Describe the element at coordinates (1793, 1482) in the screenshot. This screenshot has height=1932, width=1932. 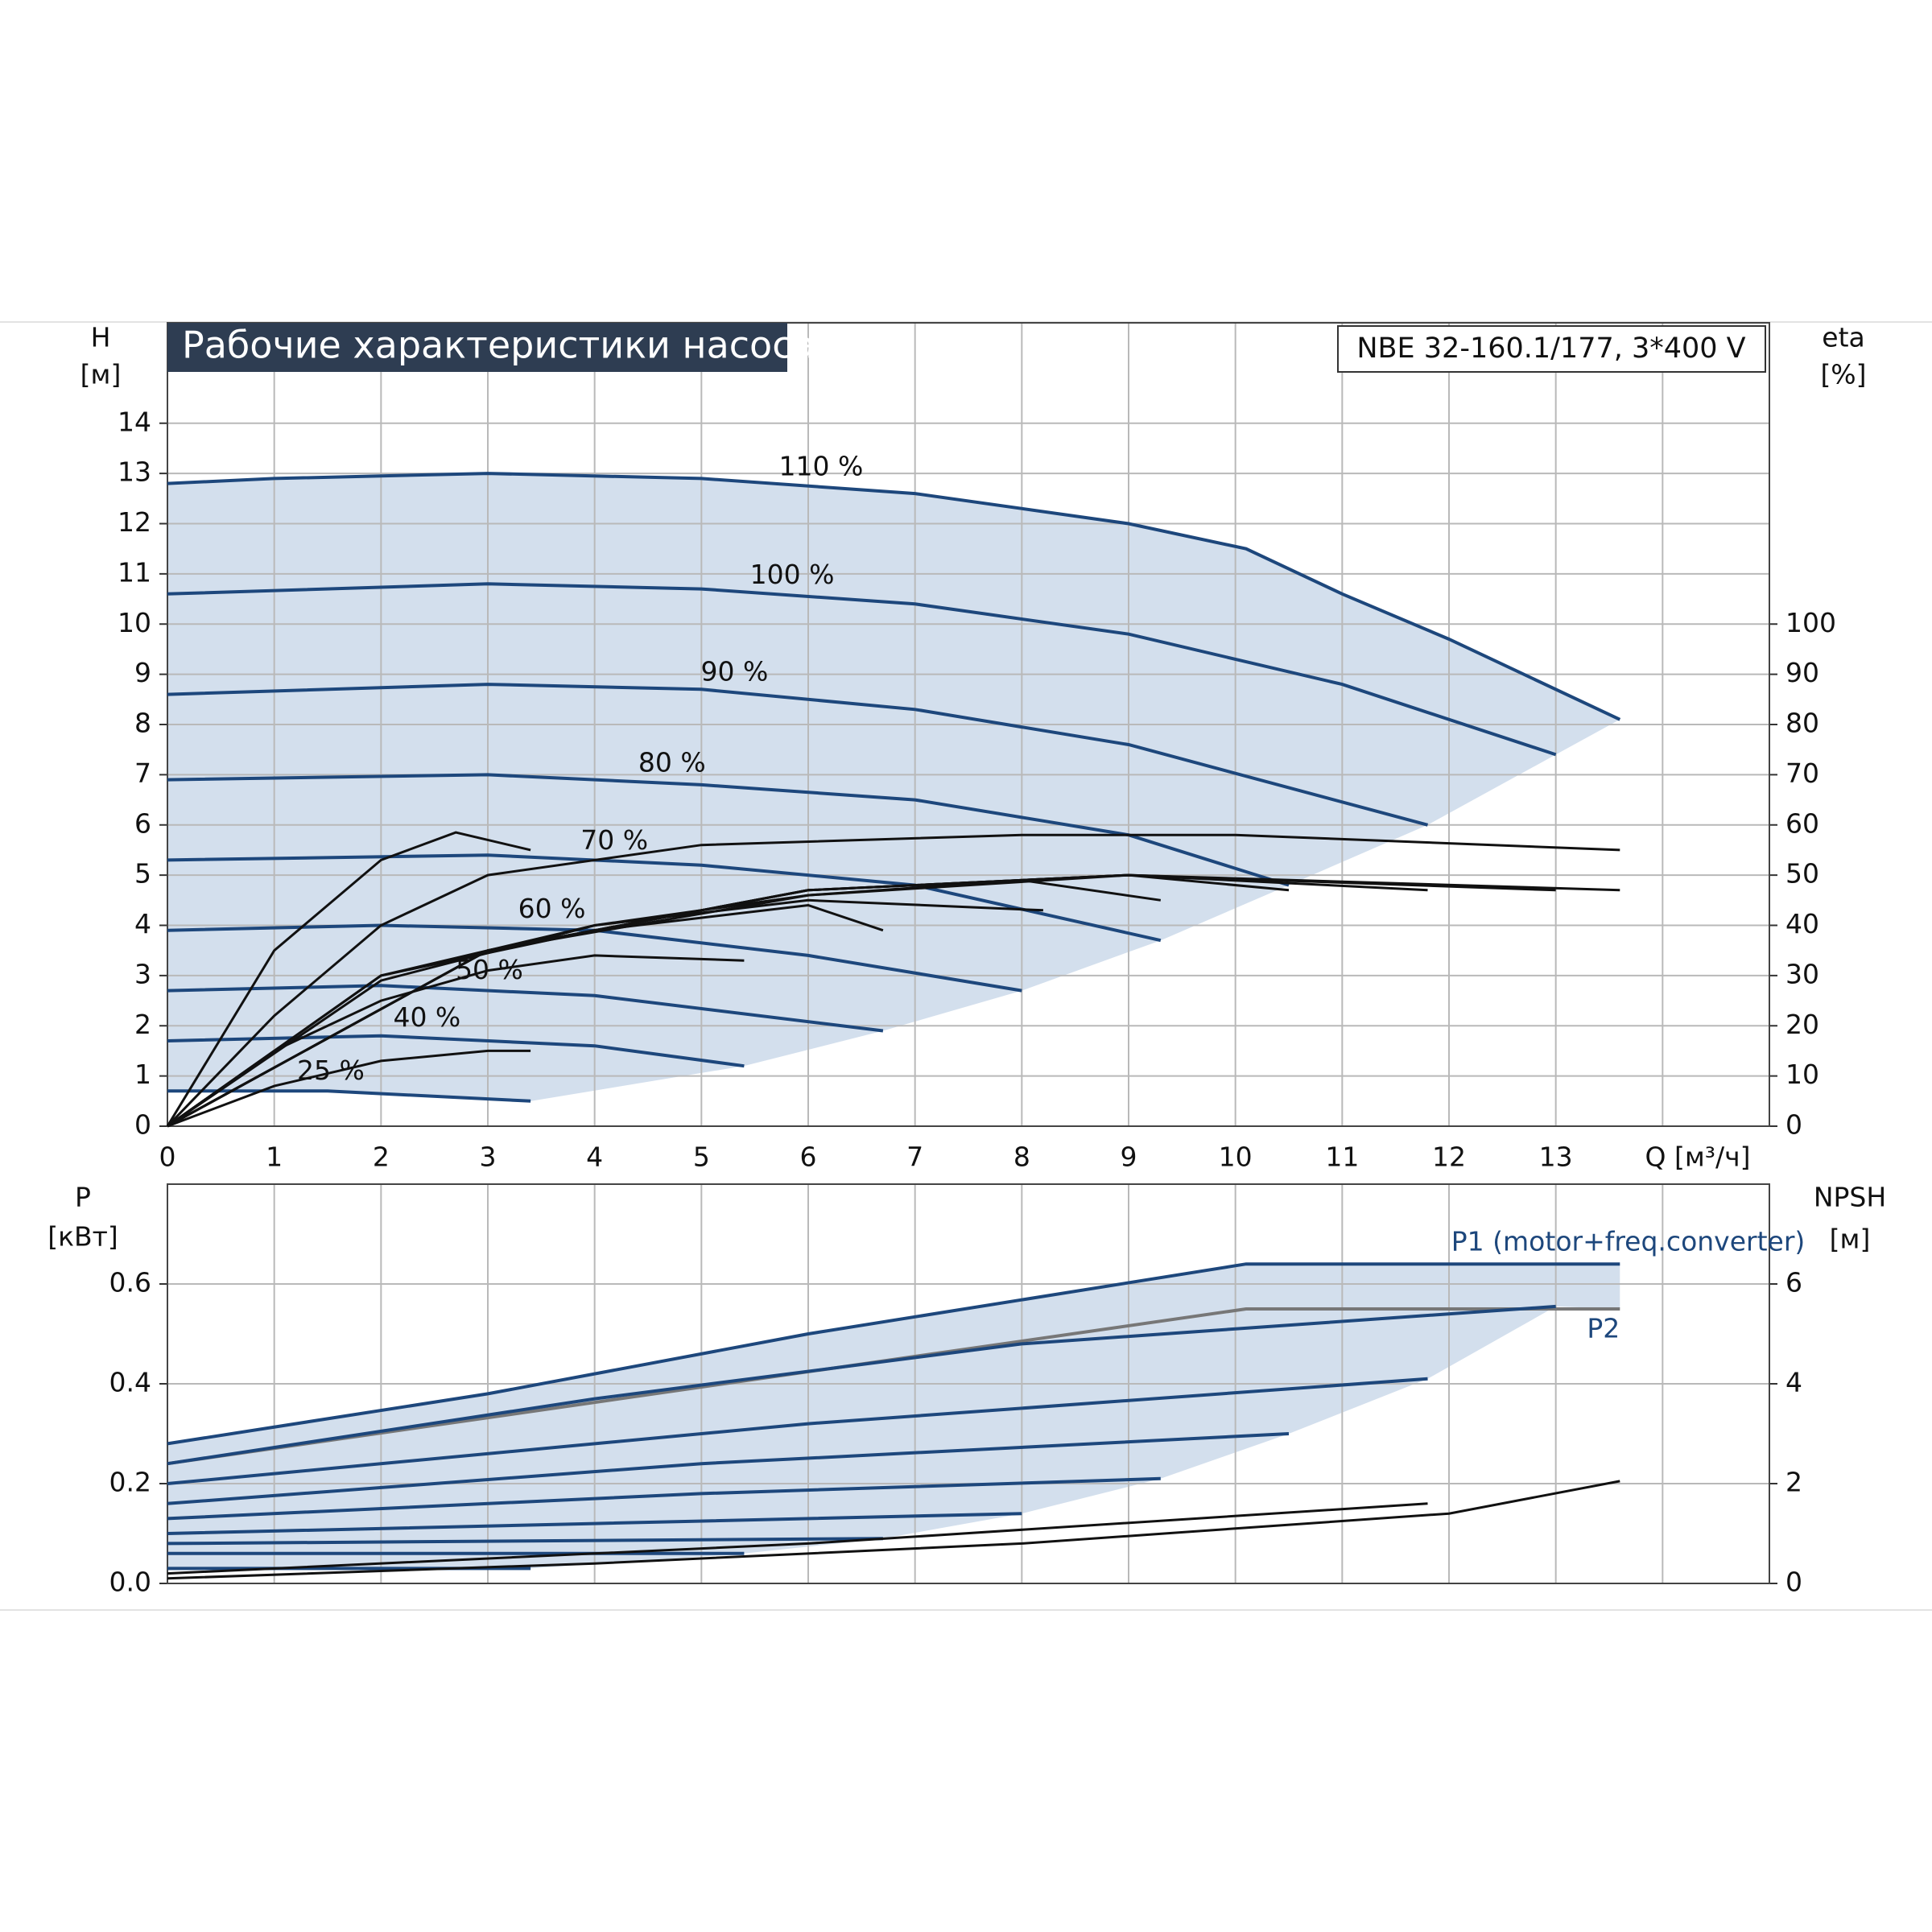
I see `y2-tick-label: 2` at that location.